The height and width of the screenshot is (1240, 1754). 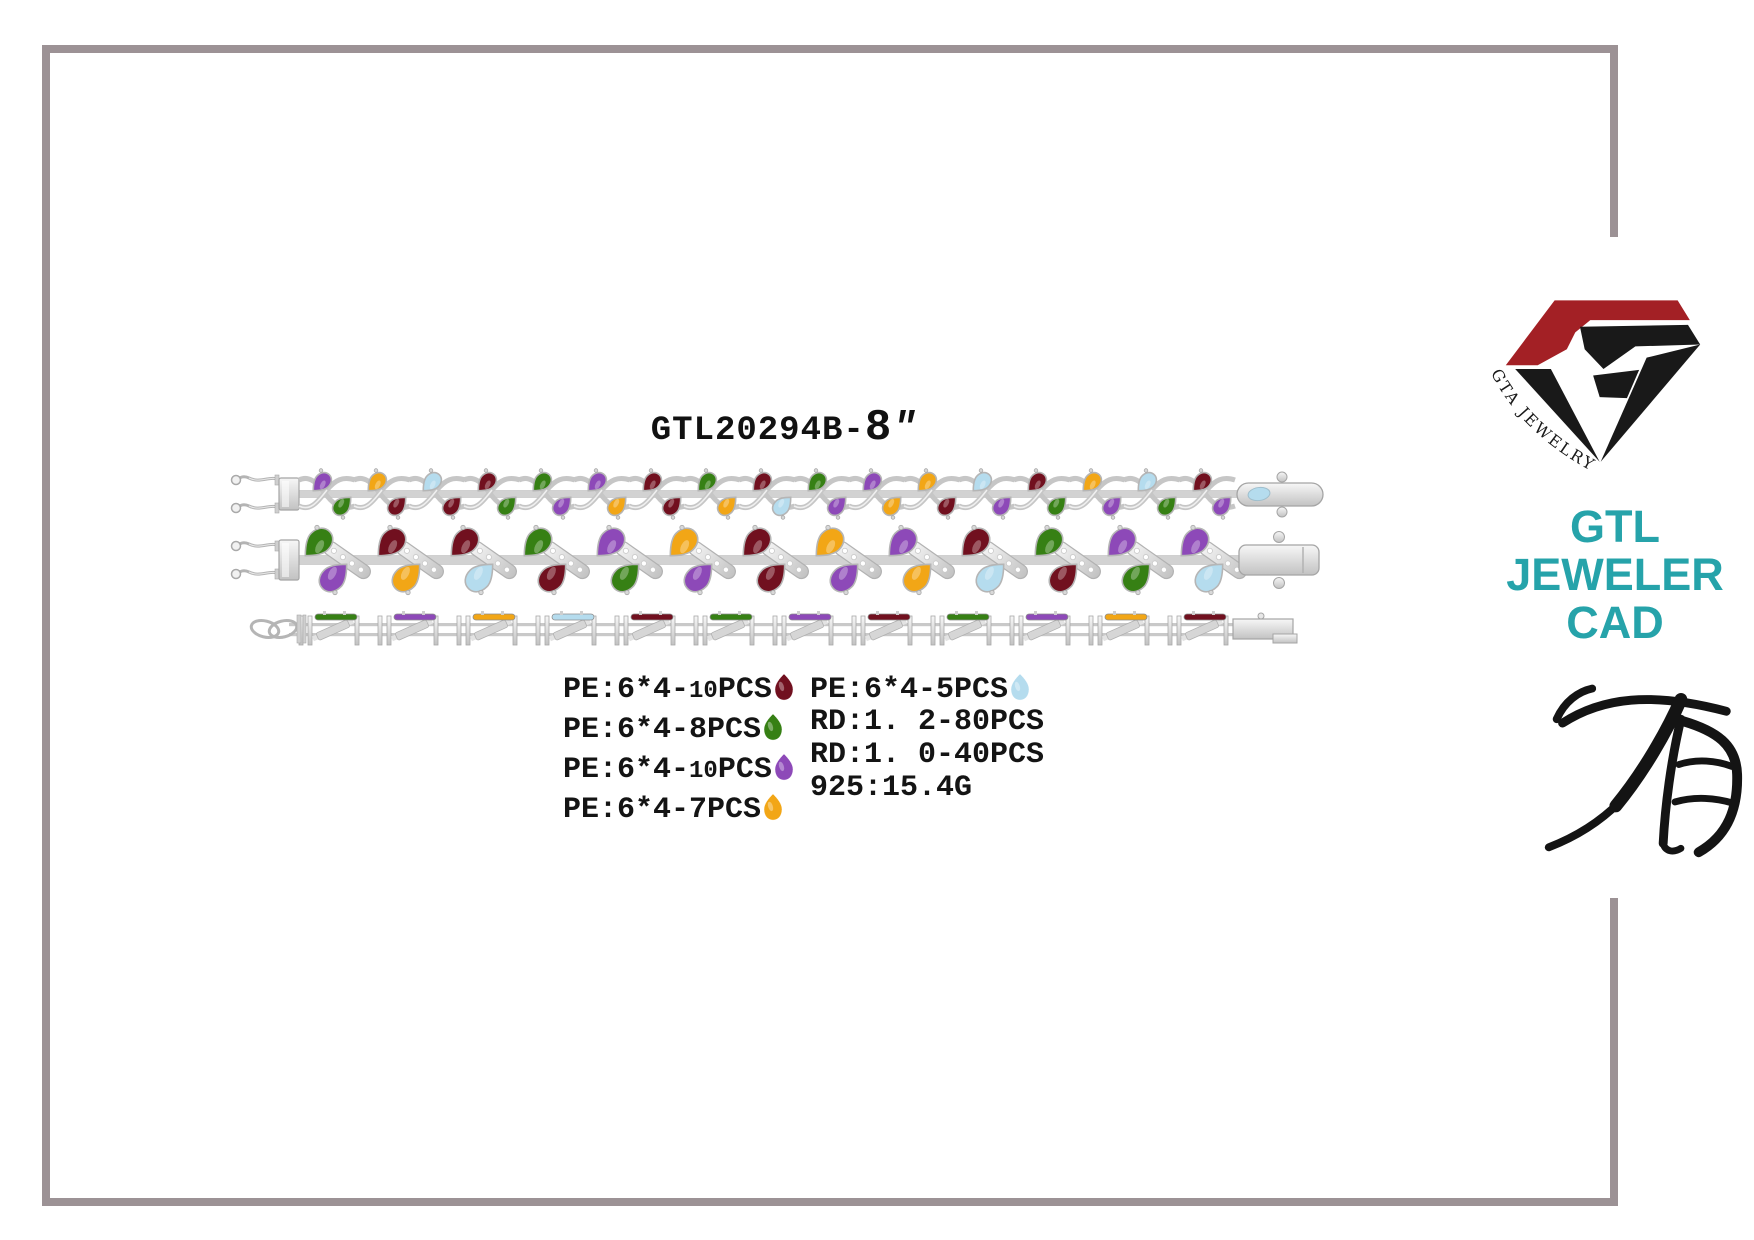 I want to click on frame-border-top, so click(x=830, y=49).